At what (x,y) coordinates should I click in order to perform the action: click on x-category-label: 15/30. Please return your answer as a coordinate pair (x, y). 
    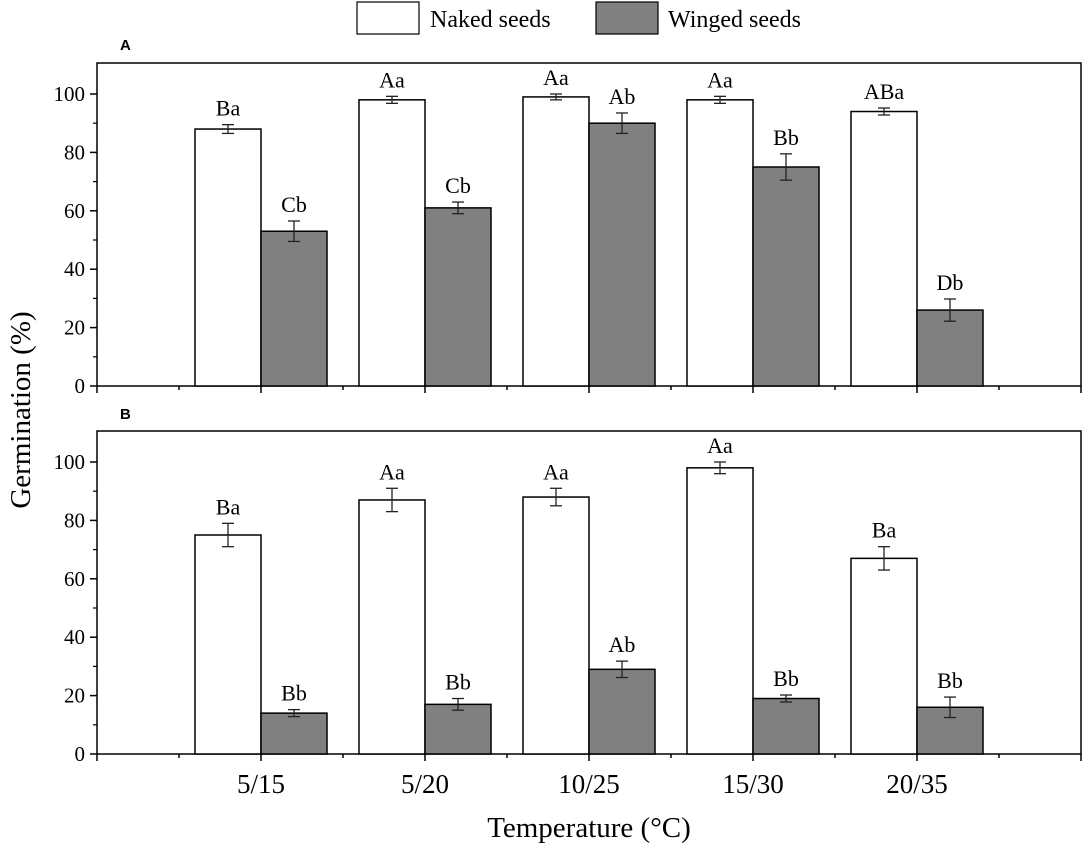
    Looking at the image, I should click on (753, 784).